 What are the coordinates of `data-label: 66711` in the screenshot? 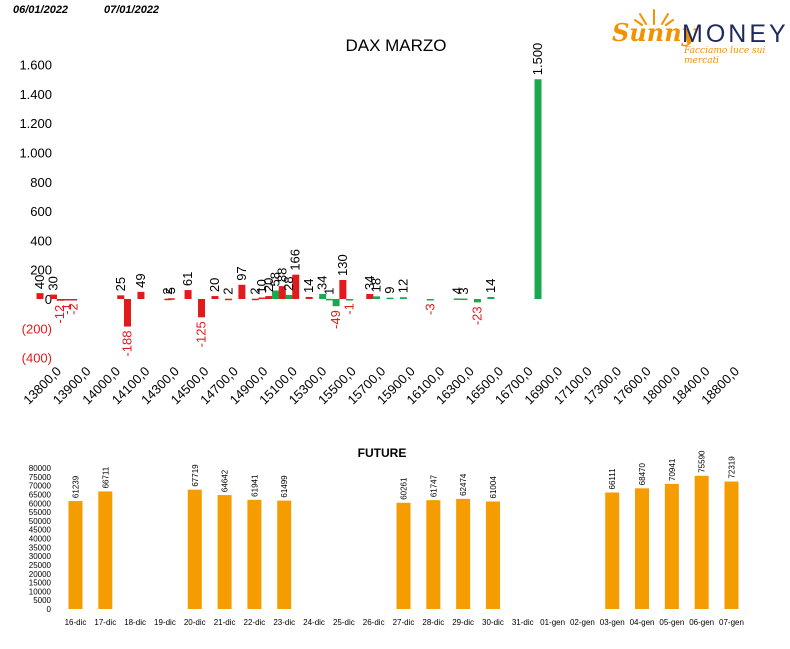 It's located at (105, 477).